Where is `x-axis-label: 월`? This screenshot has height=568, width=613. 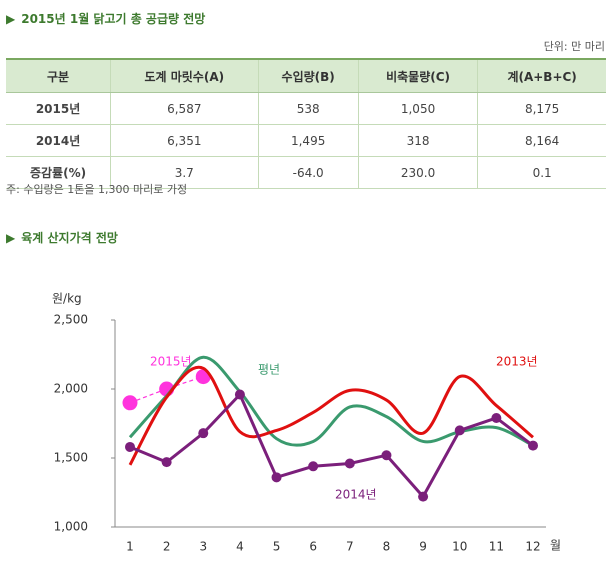 x-axis-label: 월 is located at coordinates (555, 546).